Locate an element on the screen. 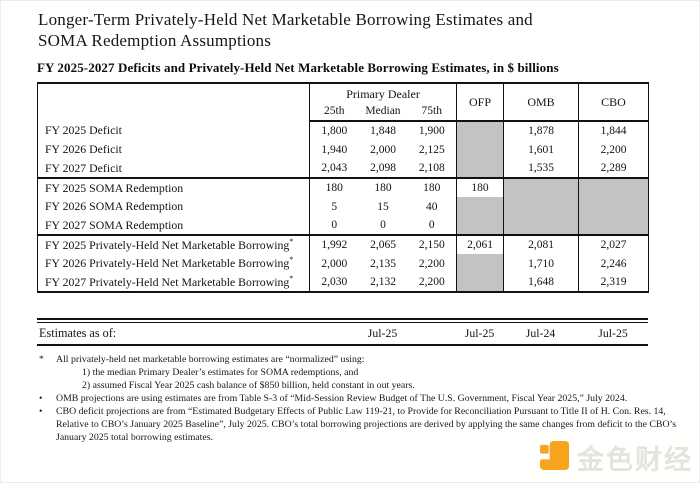 This screenshot has width=700, height=483. value-cell: 2,319 is located at coordinates (613, 282).